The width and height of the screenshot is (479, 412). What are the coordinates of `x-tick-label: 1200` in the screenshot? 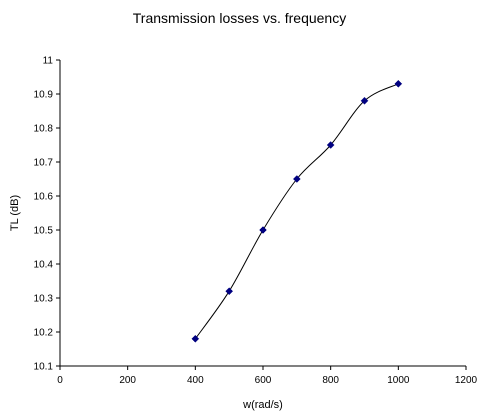 It's located at (466, 380).